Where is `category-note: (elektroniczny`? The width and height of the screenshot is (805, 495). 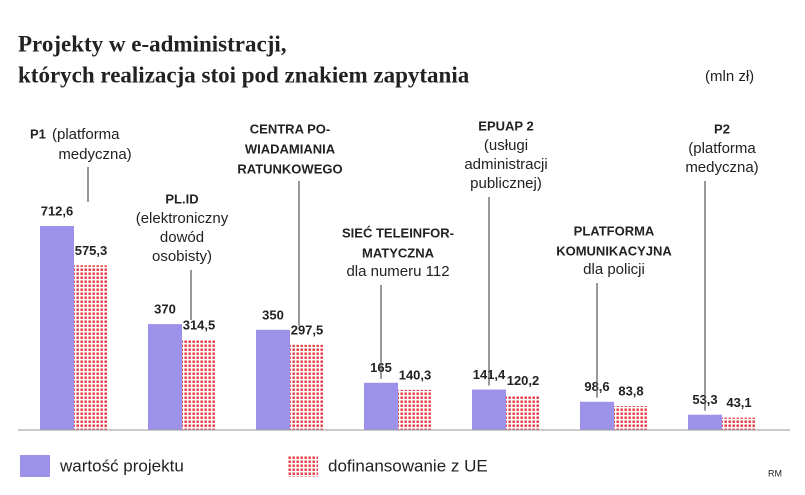 category-note: (elektroniczny is located at coordinates (182, 218).